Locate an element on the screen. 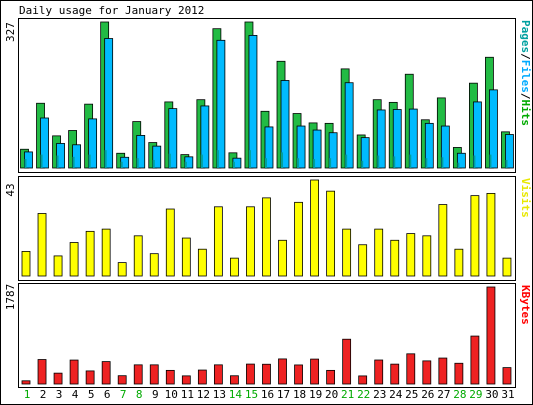 The image size is (533, 405). day-label: 27 is located at coordinates (443, 394).